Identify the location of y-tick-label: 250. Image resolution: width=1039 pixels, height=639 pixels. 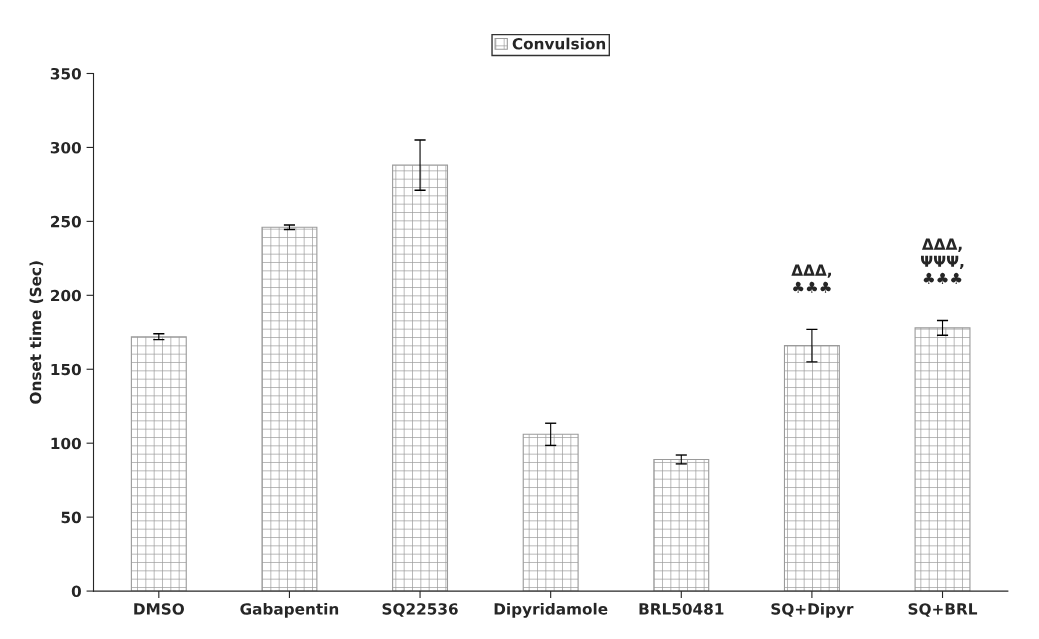
(66, 221).